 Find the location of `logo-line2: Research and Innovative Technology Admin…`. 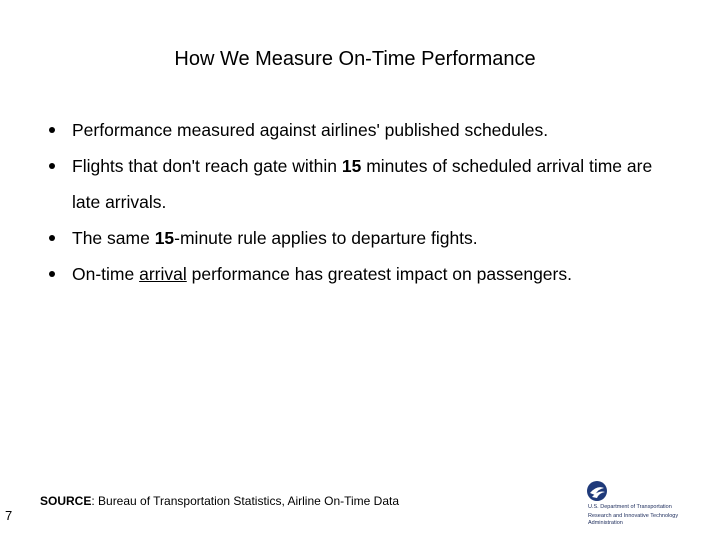

logo-line2: Research and Innovative Technology Admin… is located at coordinates (633, 519).